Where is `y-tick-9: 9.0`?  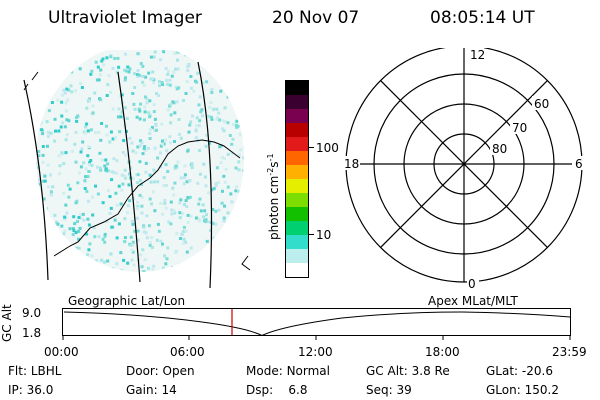
y-tick-9: 9.0 is located at coordinates (32, 313).